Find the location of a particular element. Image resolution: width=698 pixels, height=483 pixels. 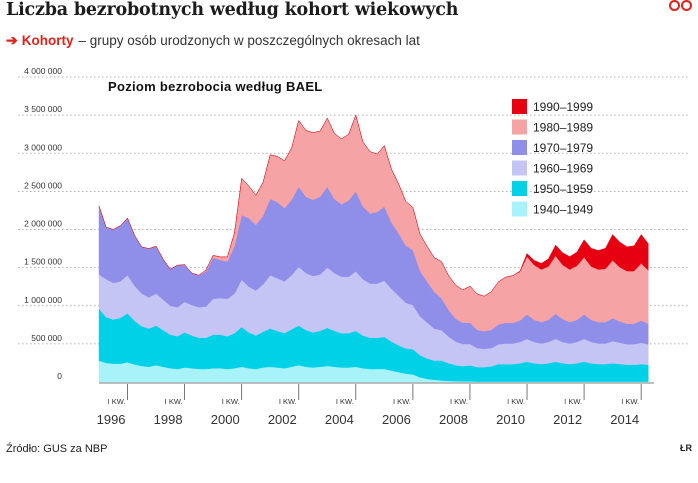

x-tick-year-label: 2000 is located at coordinates (225, 419).